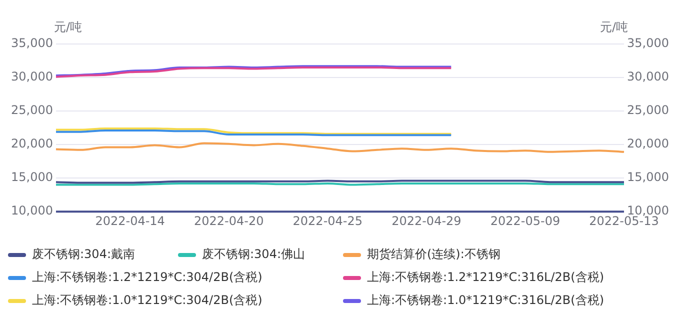 This screenshot has width=680, height=320. Describe the element at coordinates (433, 254) in the screenshot. I see `legend-label: 期货结算价(连续):不锈钢` at that location.